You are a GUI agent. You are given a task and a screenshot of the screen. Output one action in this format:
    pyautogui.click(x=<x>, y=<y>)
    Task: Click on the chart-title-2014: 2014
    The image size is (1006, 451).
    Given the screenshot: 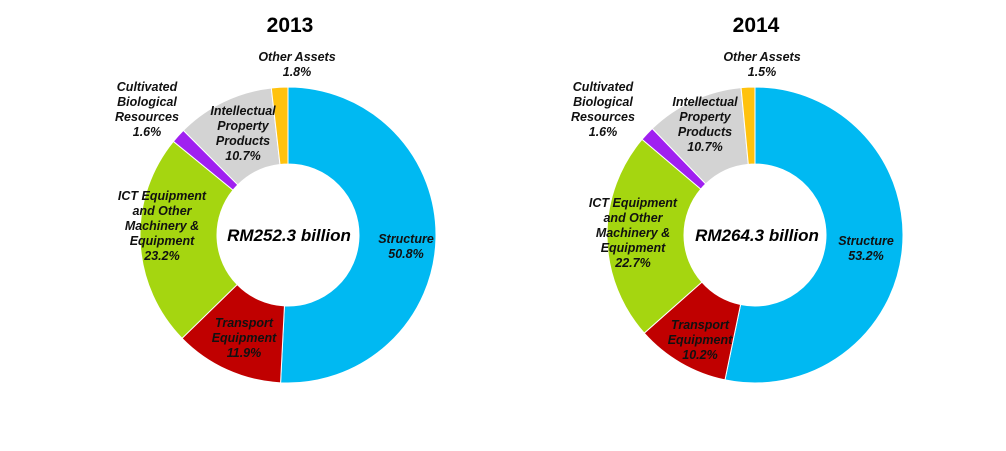 What is the action you would take?
    pyautogui.click(x=756, y=25)
    